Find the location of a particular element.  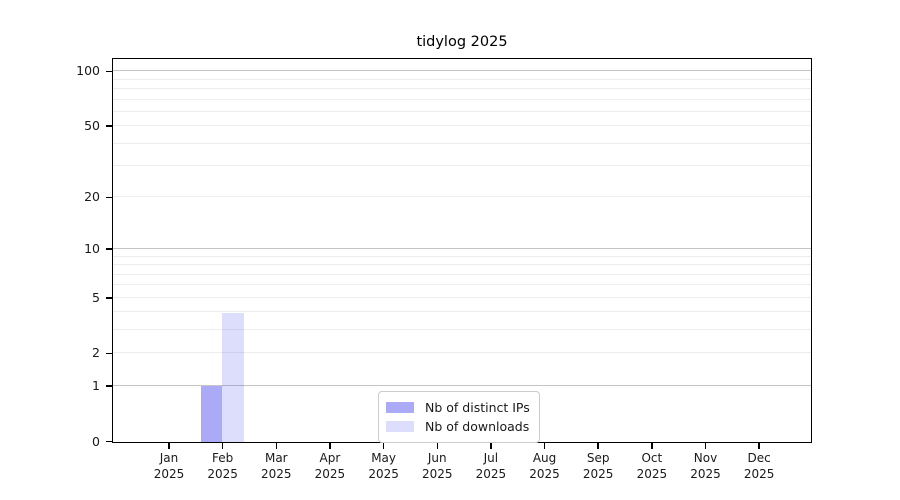

bar-nb-of-distinct-ips is located at coordinates (211, 414).